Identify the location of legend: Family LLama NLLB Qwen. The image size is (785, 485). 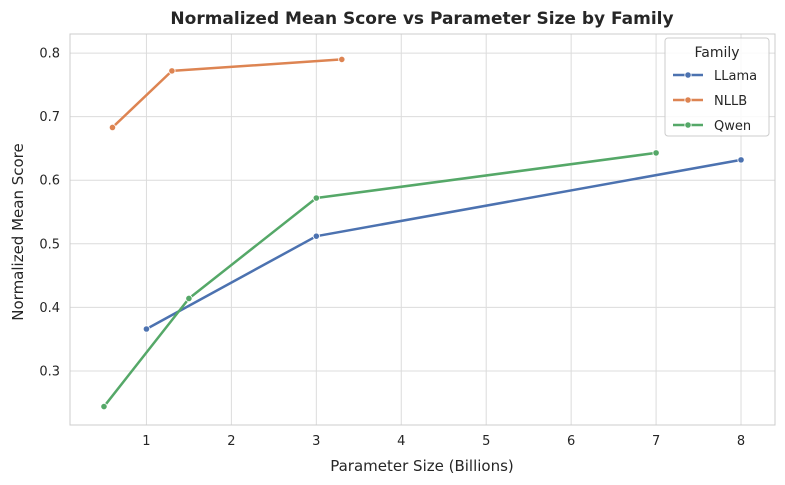
(717, 87).